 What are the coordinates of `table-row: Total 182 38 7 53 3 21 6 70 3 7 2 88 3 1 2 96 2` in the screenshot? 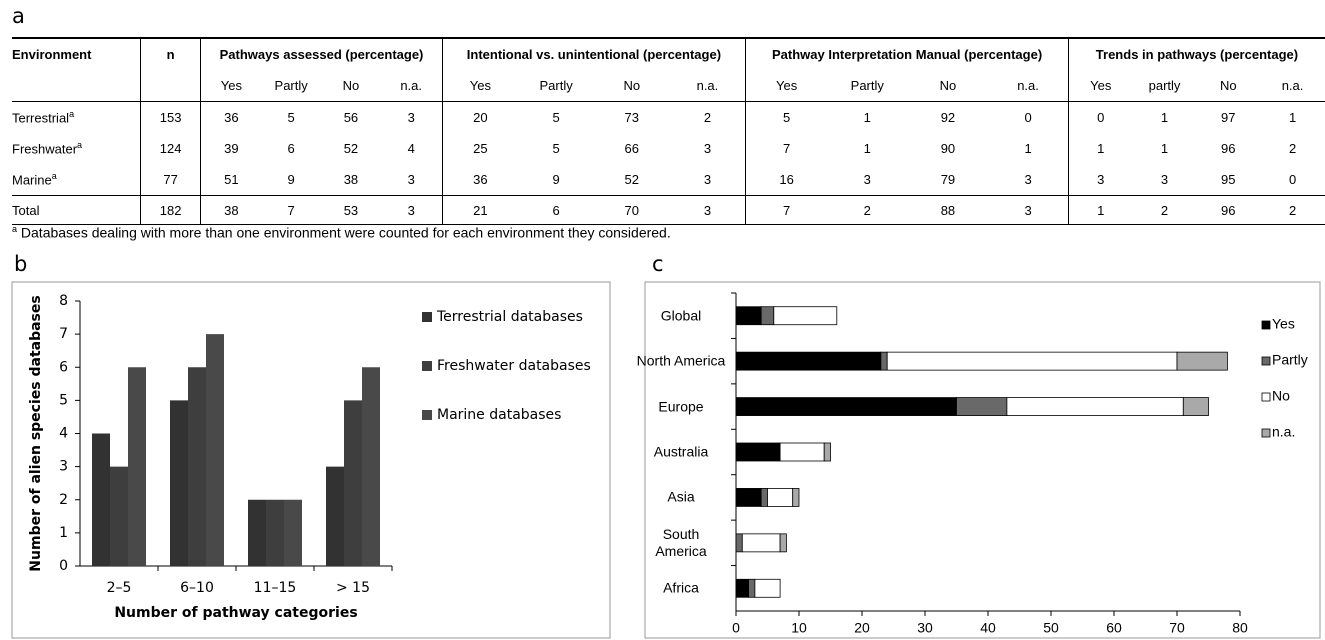 It's located at (668, 210).